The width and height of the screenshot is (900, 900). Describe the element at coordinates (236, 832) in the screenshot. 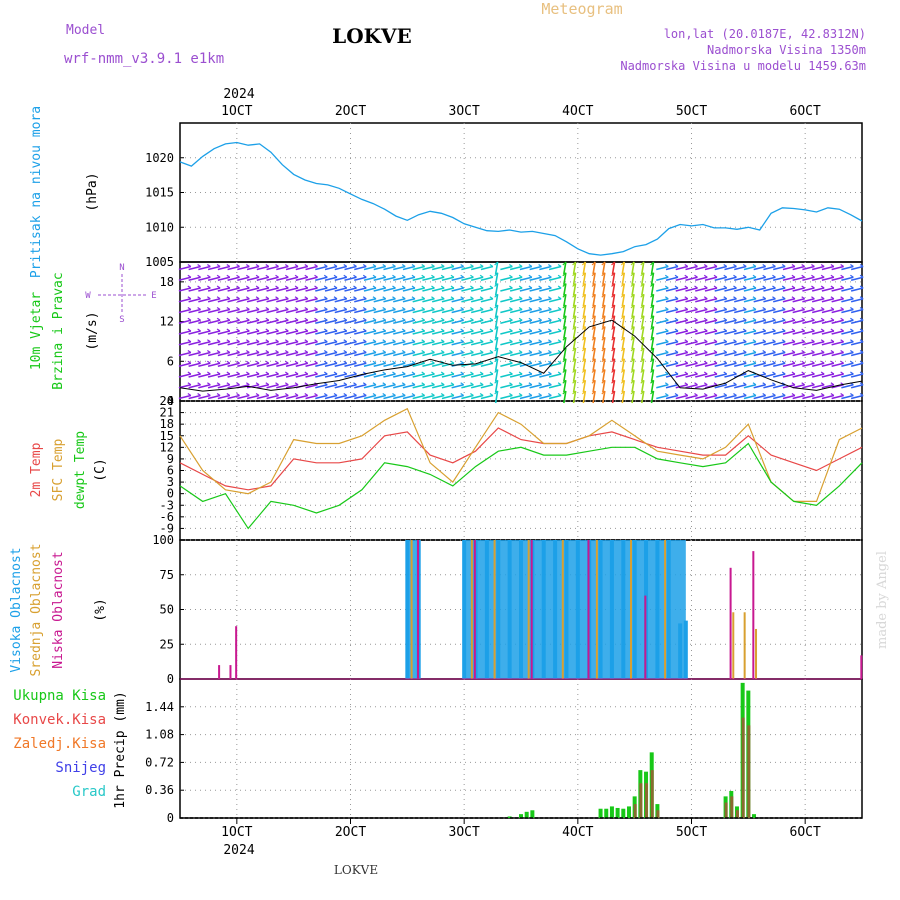

I see `bottom-tick-label: 1OCT` at that location.